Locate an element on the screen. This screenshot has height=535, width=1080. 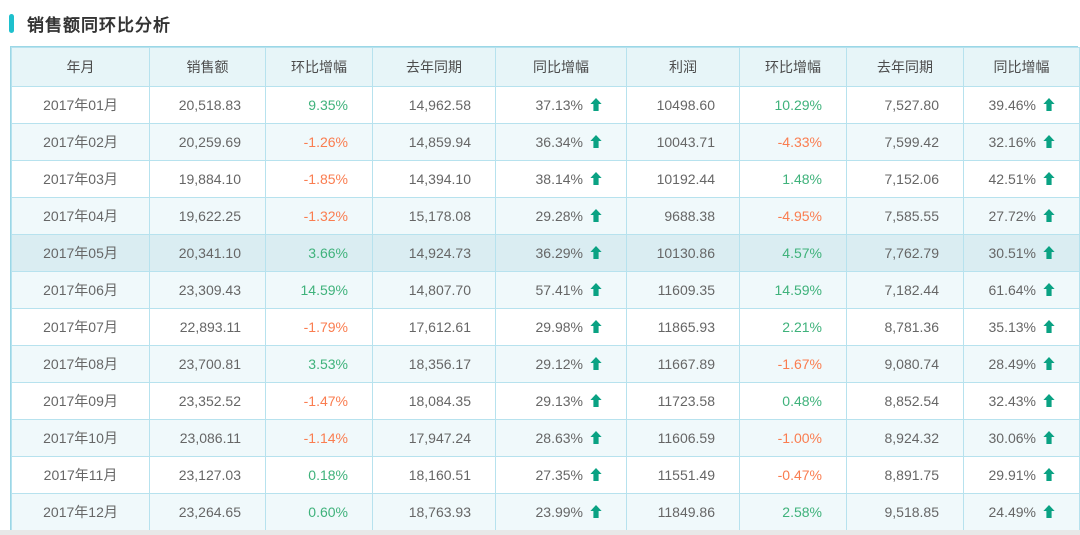
cell-profit-last-year: 7,585.55 is located at coordinates (905, 216).